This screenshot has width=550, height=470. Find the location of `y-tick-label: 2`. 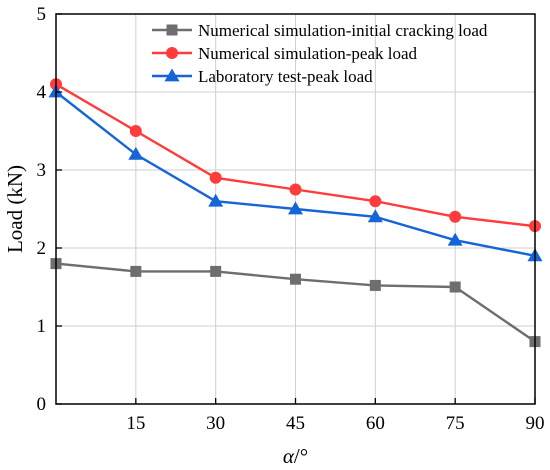

y-tick-label: 2 is located at coordinates (42, 248).